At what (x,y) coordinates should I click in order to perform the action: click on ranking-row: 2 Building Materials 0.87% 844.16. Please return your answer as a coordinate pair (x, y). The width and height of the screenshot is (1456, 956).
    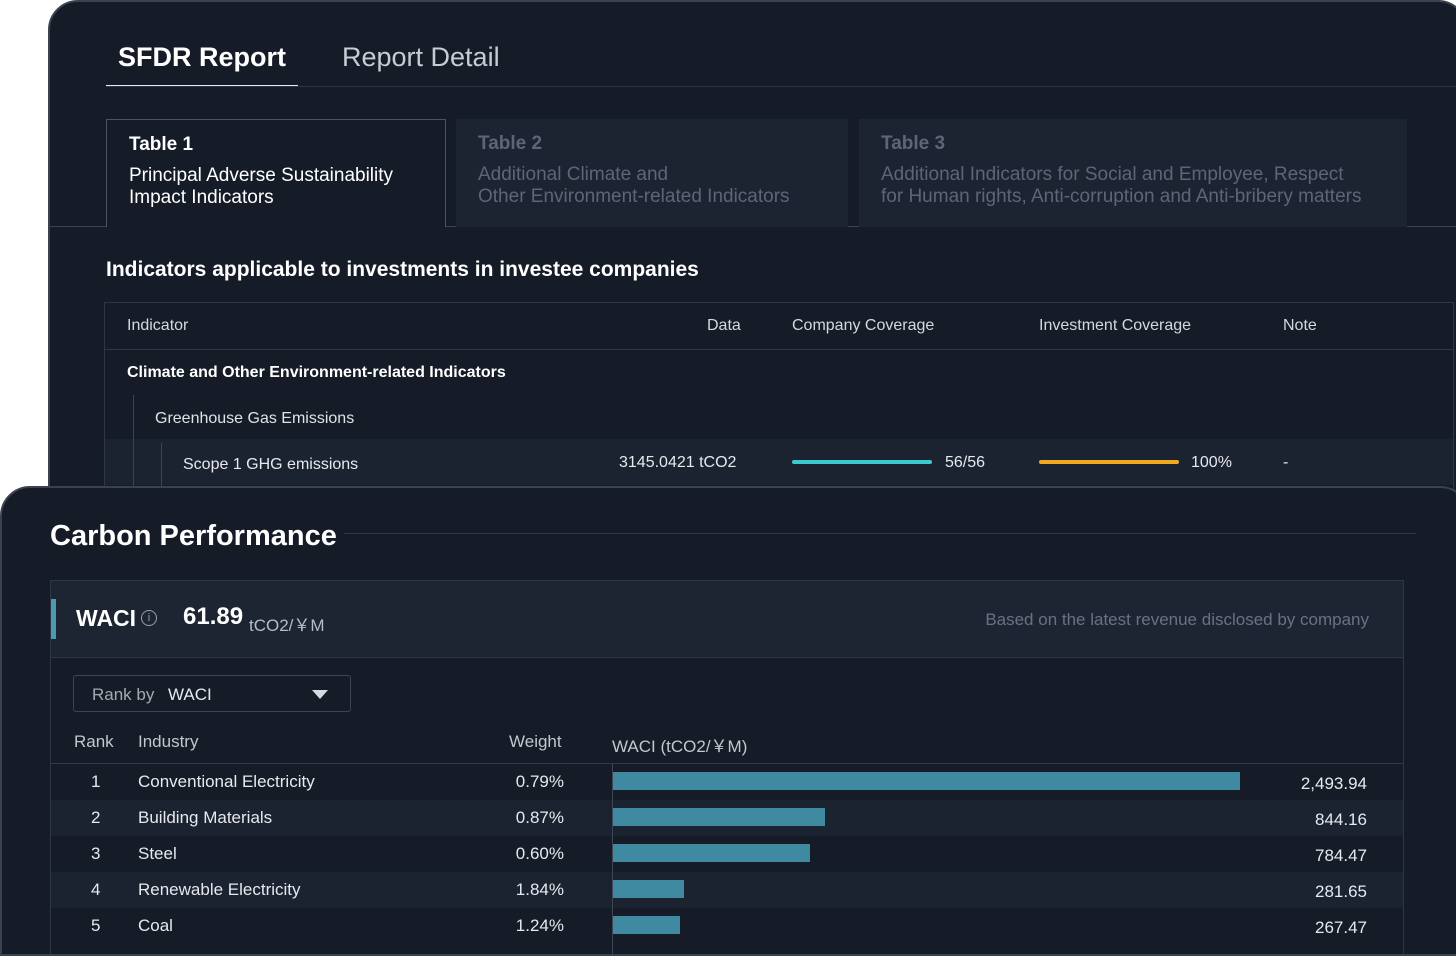
    Looking at the image, I should click on (727, 818).